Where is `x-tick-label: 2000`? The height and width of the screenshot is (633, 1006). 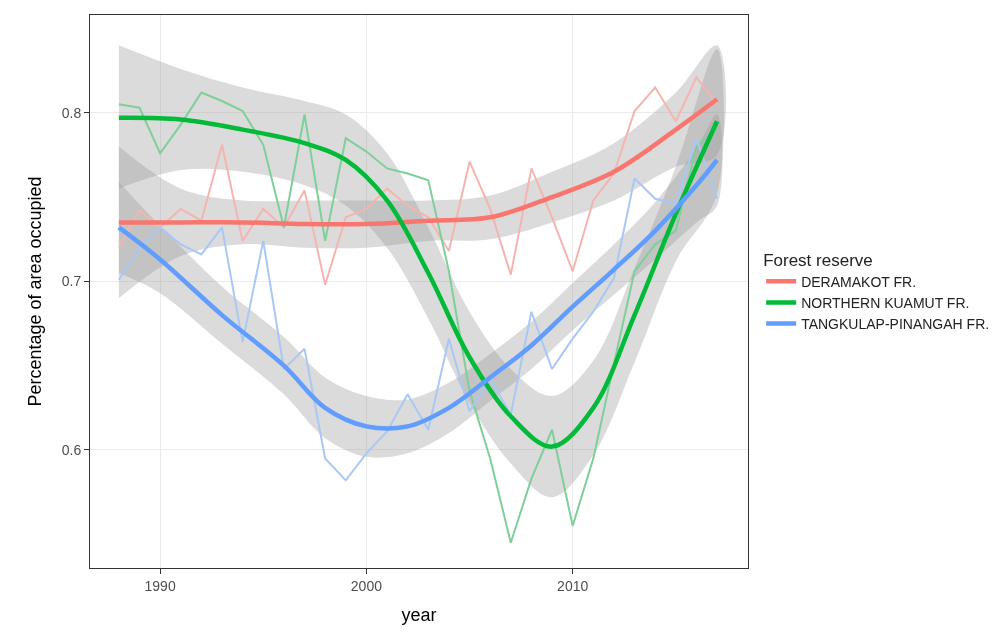 x-tick-label: 2000 is located at coordinates (366, 585).